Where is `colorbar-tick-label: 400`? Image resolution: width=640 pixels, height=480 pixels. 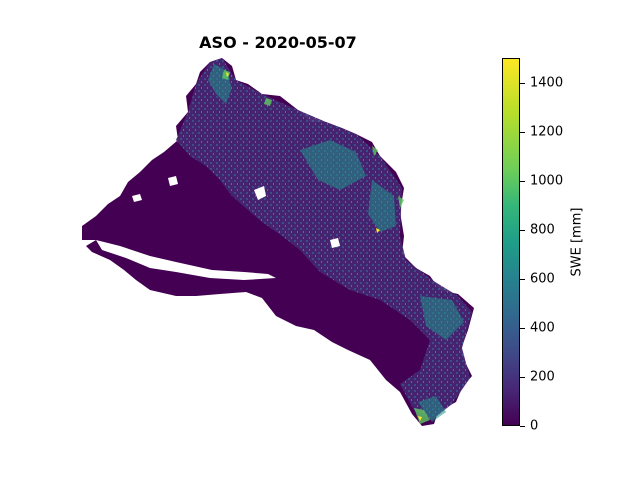 colorbar-tick-label: 400 is located at coordinates (542, 328).